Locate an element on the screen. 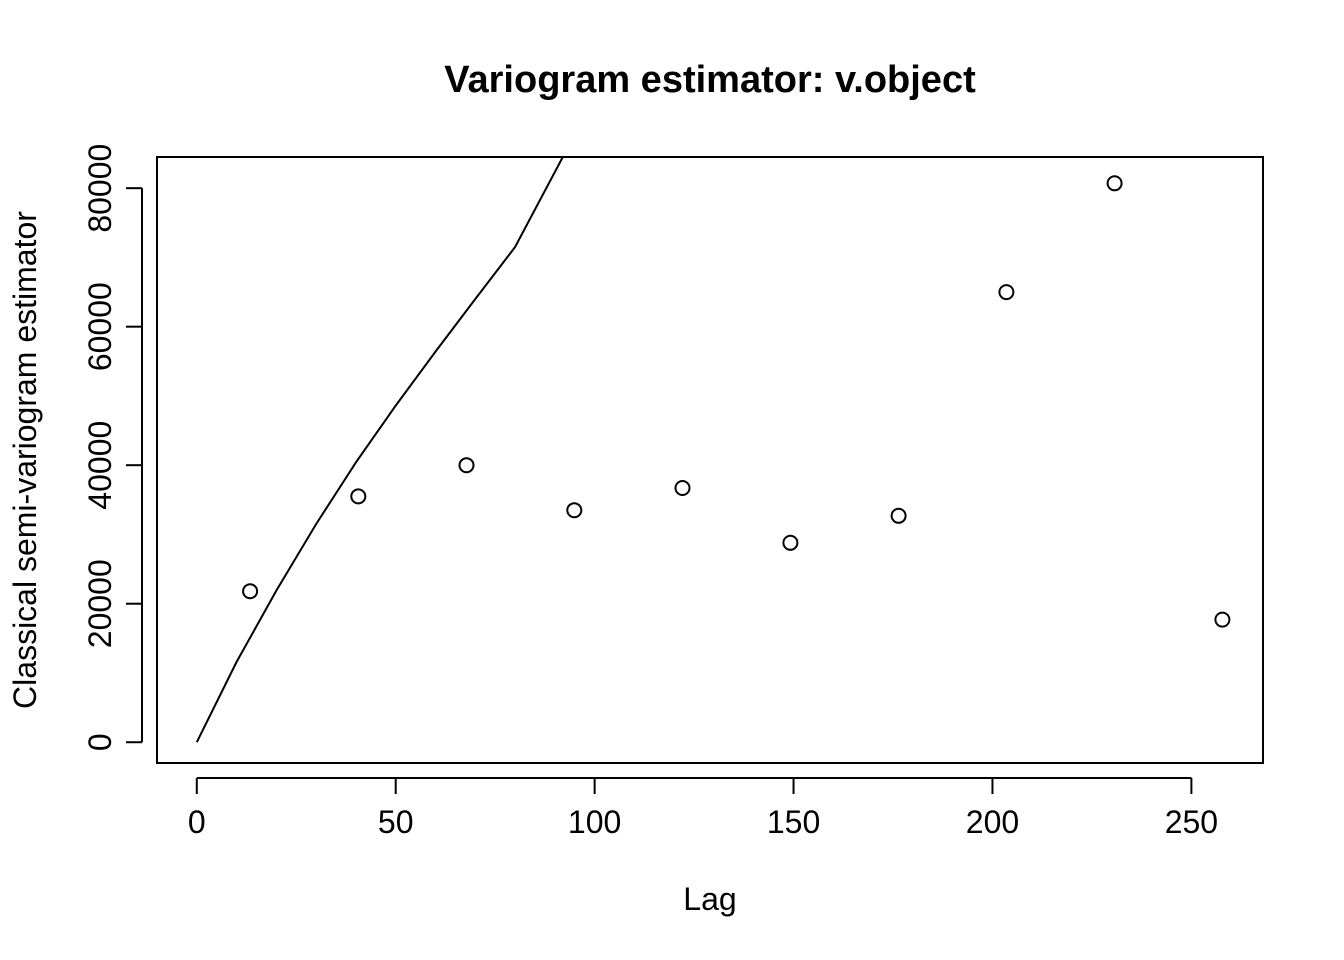 This screenshot has width=1344, height=960. x-tick-label: 150 is located at coordinates (793, 822).